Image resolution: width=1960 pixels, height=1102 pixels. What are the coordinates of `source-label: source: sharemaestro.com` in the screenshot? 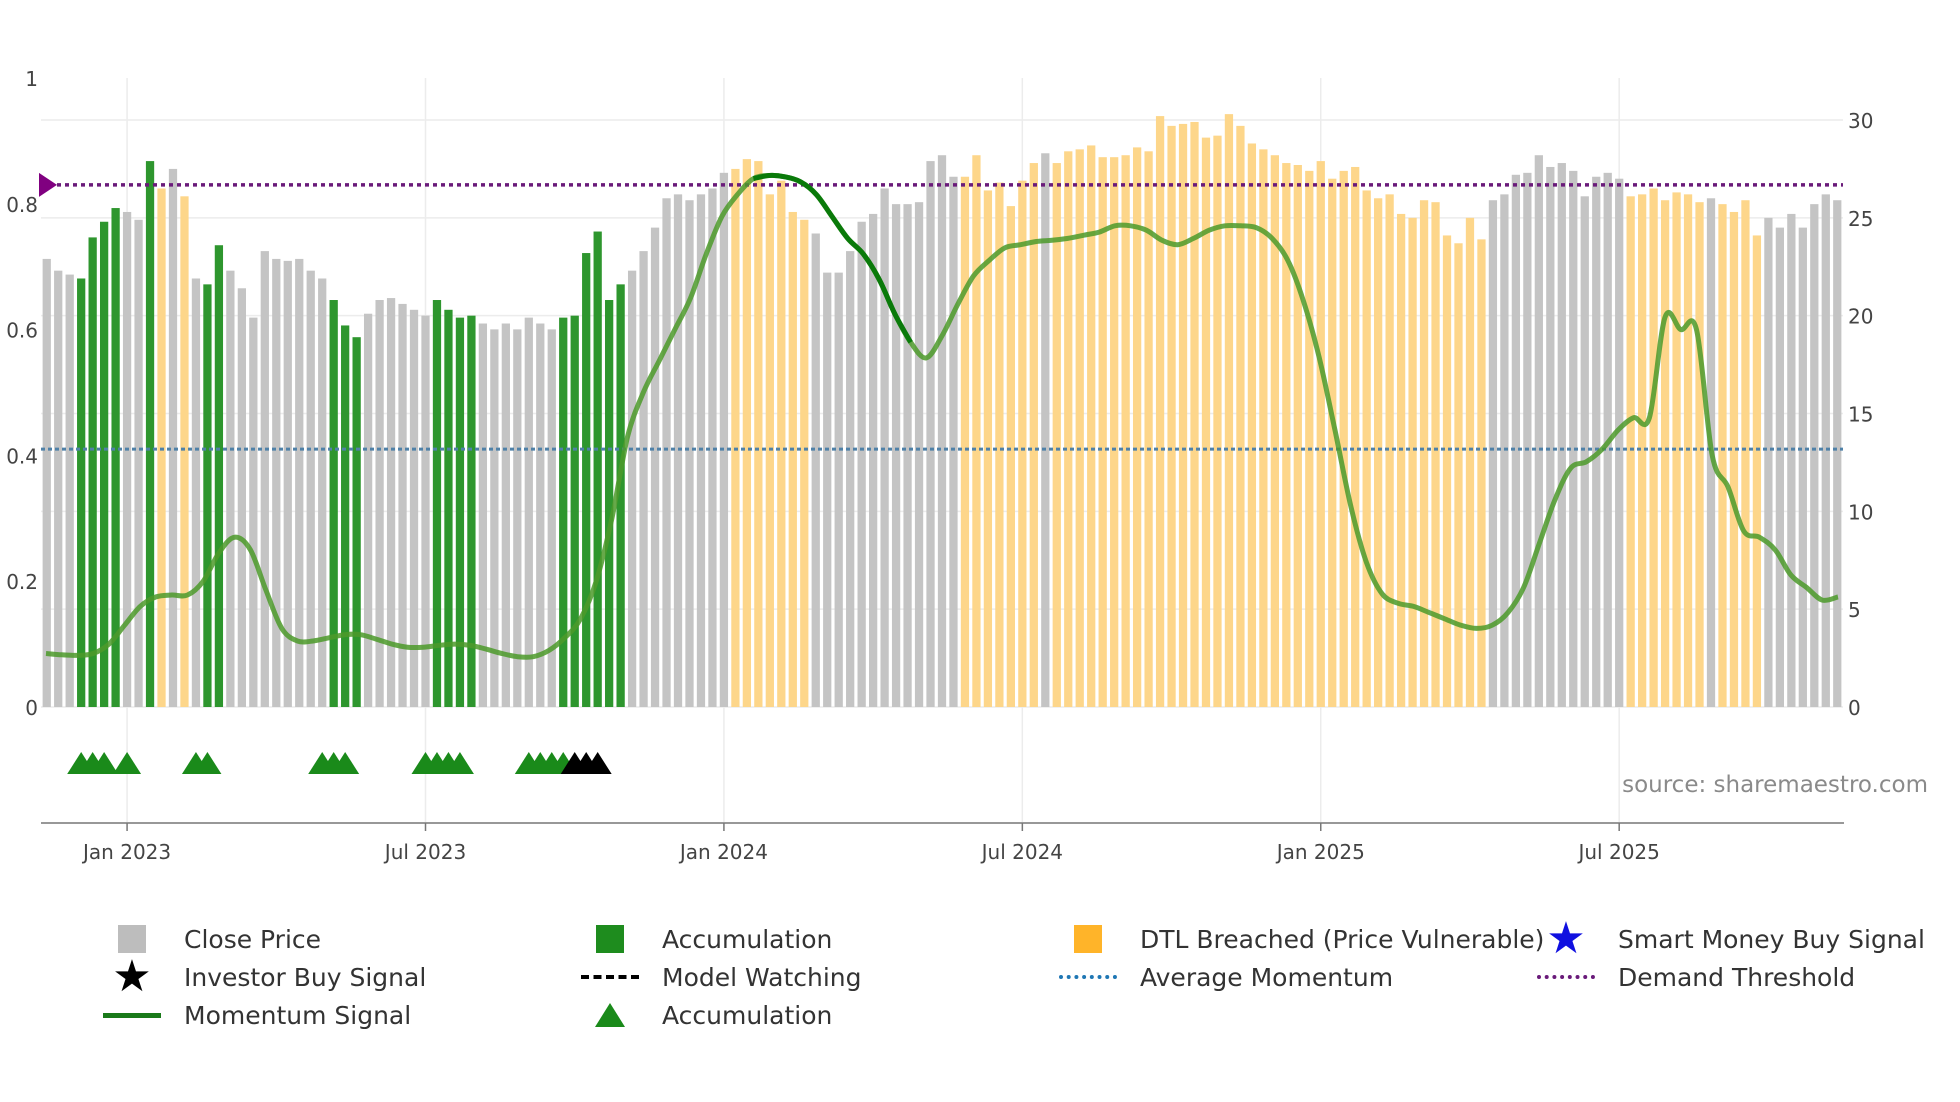 It's located at (1775, 785).